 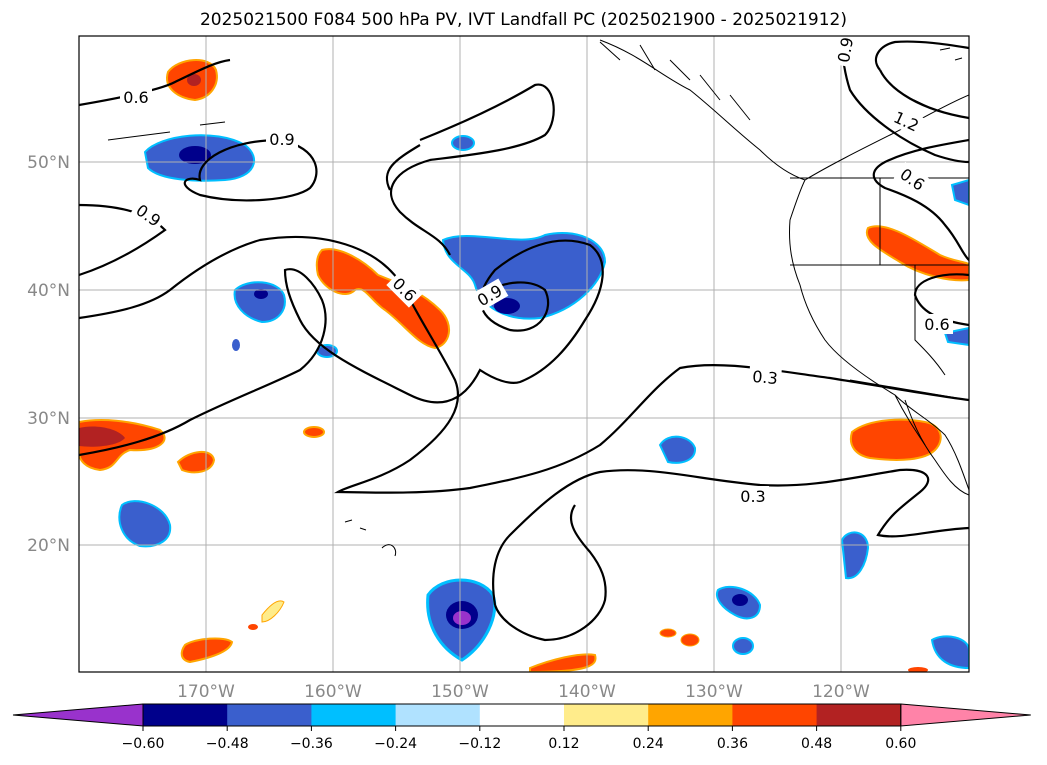 I want to click on colorbar-tick-label: −0.60, so click(x=143, y=744).